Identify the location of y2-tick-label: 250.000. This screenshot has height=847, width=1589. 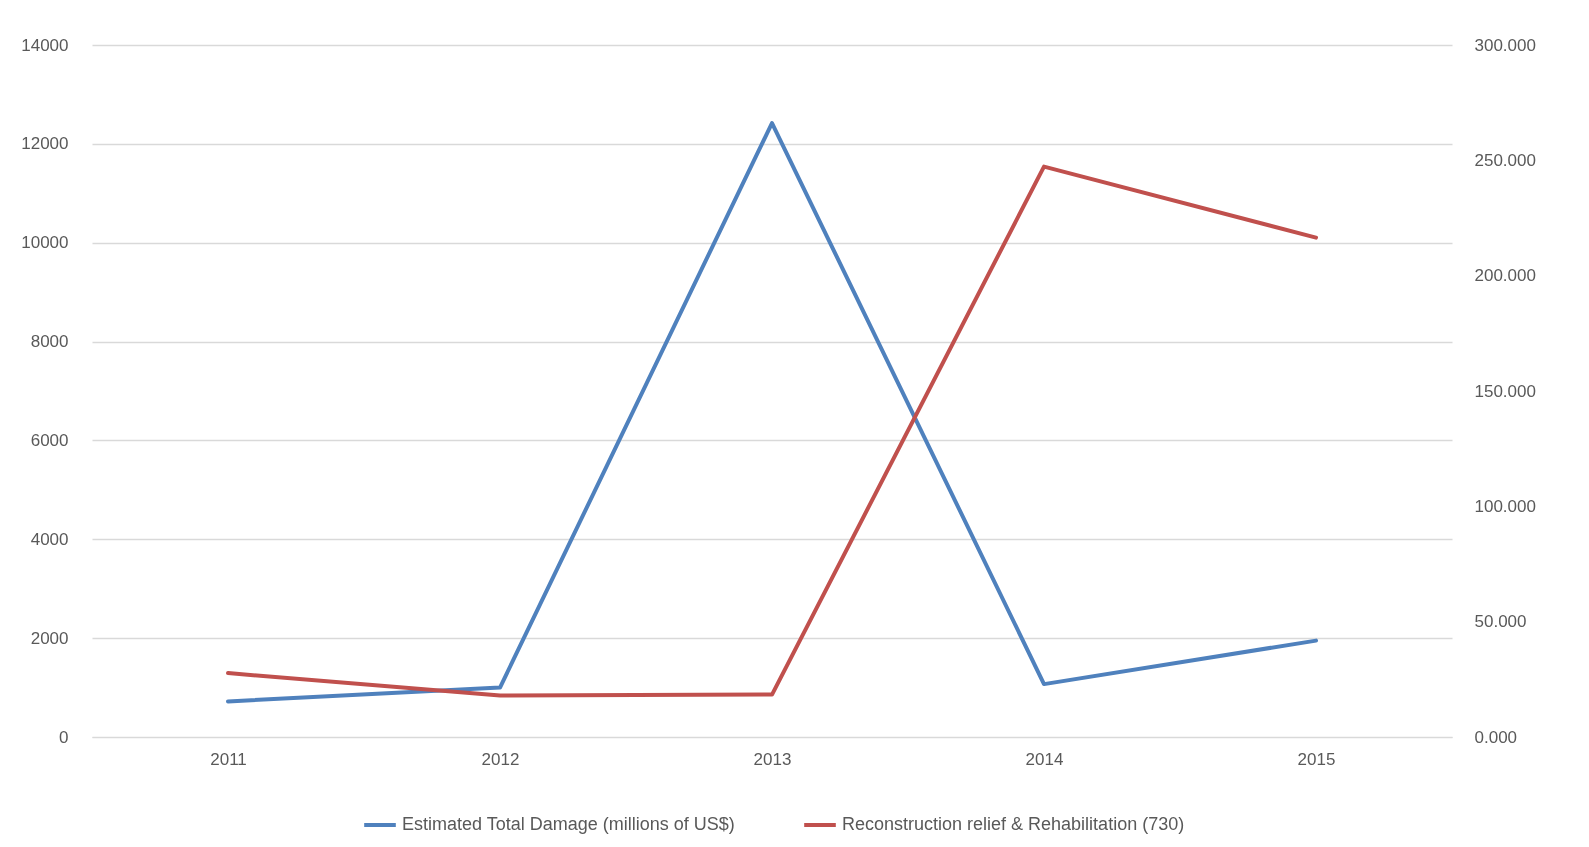
(1505, 160).